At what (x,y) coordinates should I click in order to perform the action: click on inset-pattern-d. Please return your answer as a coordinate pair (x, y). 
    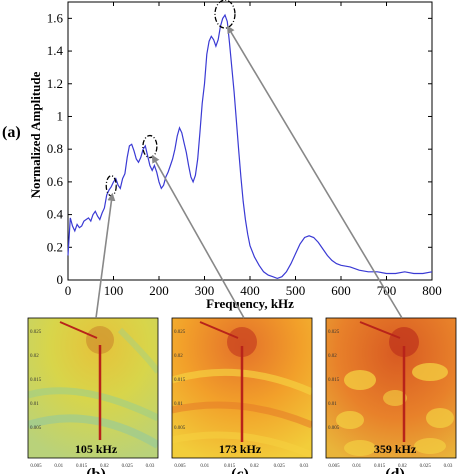
    Looking at the image, I should click on (395, 388).